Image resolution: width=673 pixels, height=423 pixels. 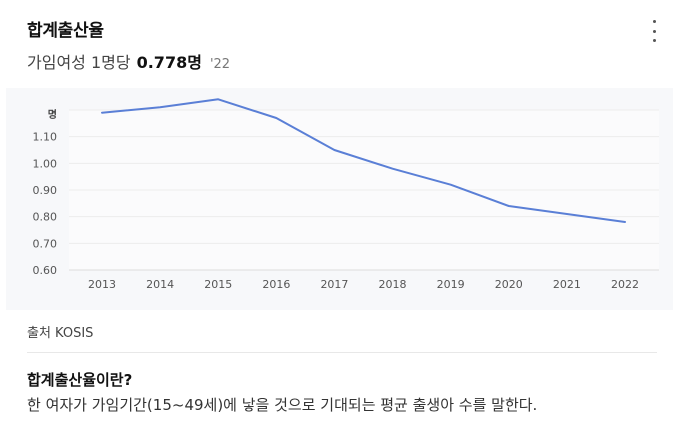 I want to click on x-tick-label: 2021, so click(x=567, y=284).